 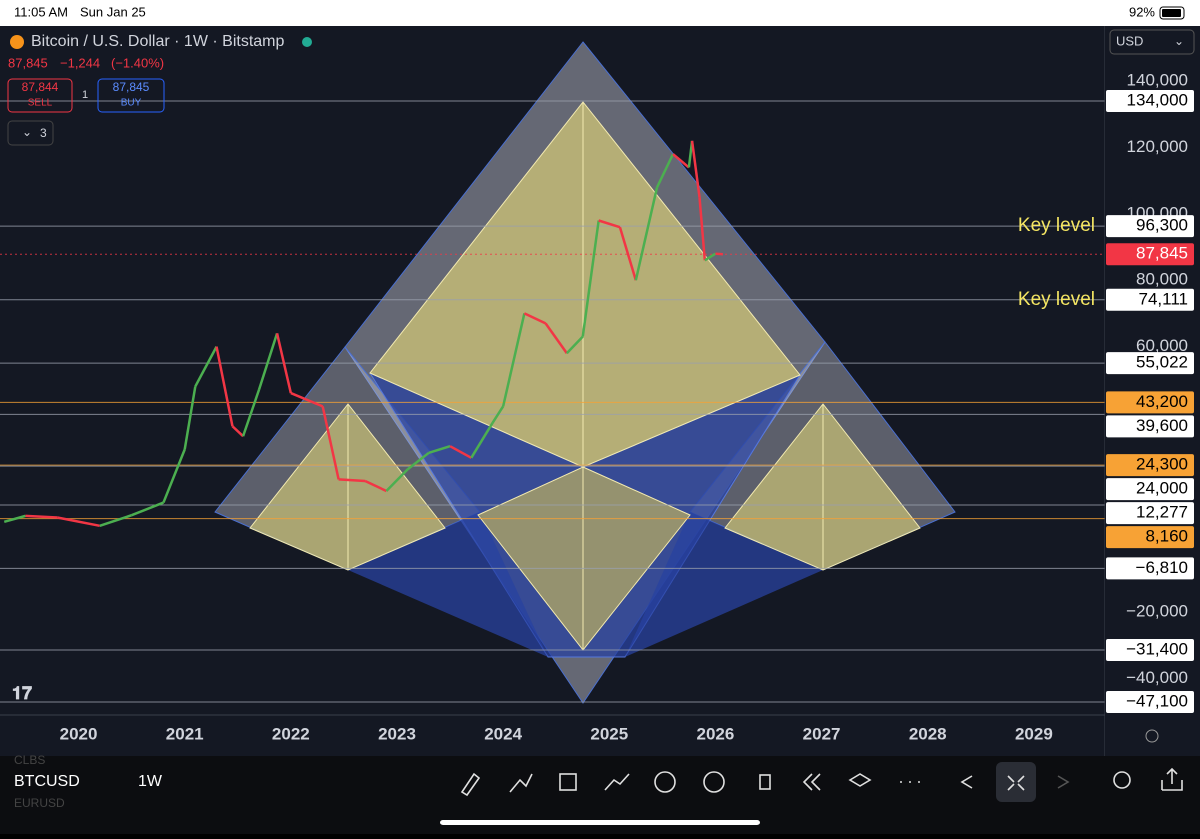 I want to click on status-bar, so click(x=600, y=13).